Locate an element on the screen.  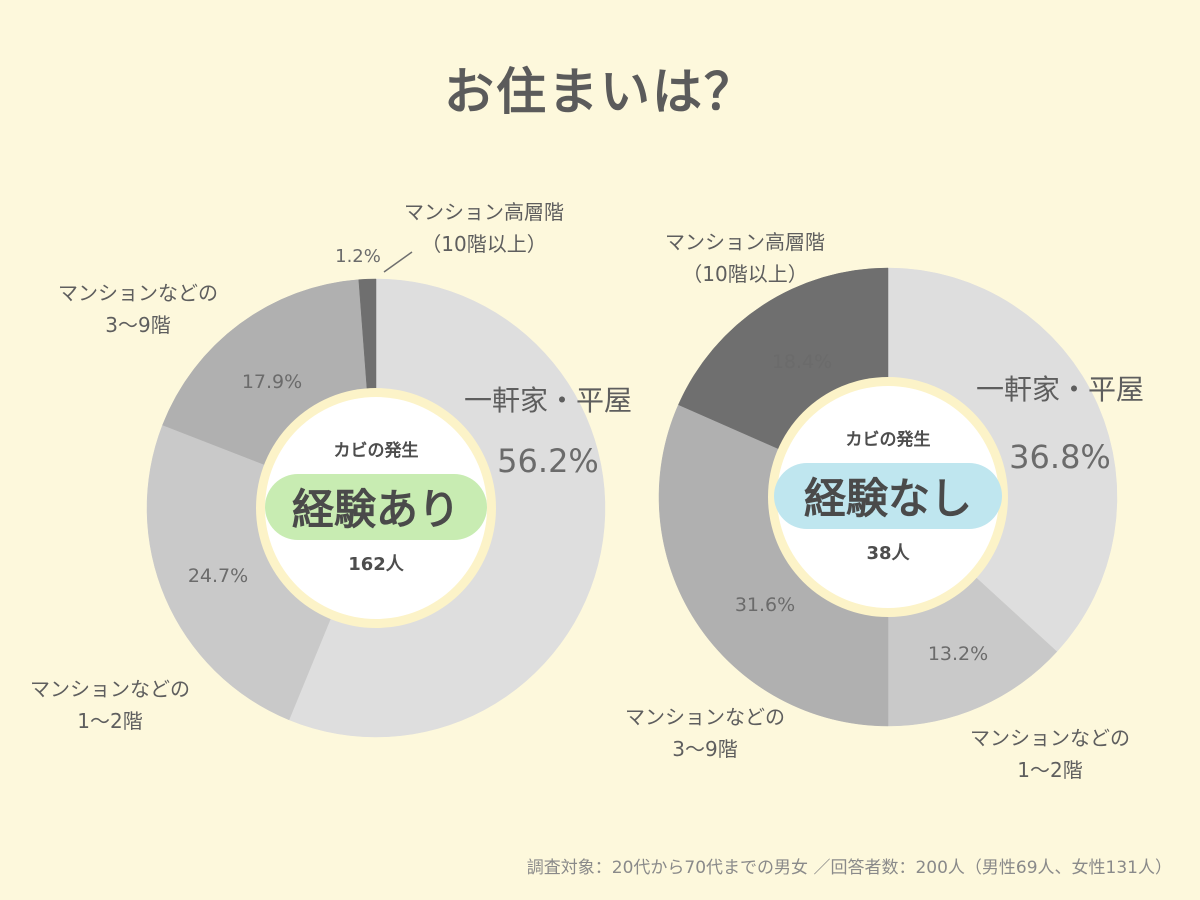
respondent-count: 38人 is located at coordinates (888, 553).